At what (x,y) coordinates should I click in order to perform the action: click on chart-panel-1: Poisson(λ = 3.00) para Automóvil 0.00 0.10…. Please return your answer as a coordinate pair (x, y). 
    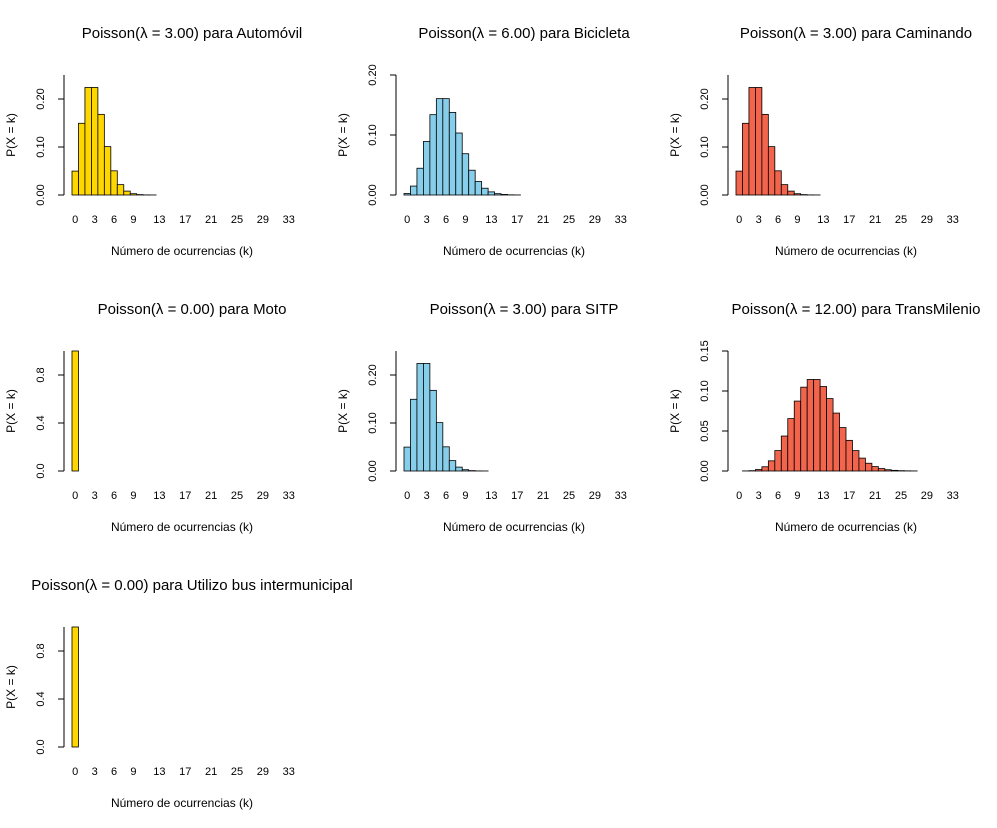
    Looking at the image, I should click on (153, 141).